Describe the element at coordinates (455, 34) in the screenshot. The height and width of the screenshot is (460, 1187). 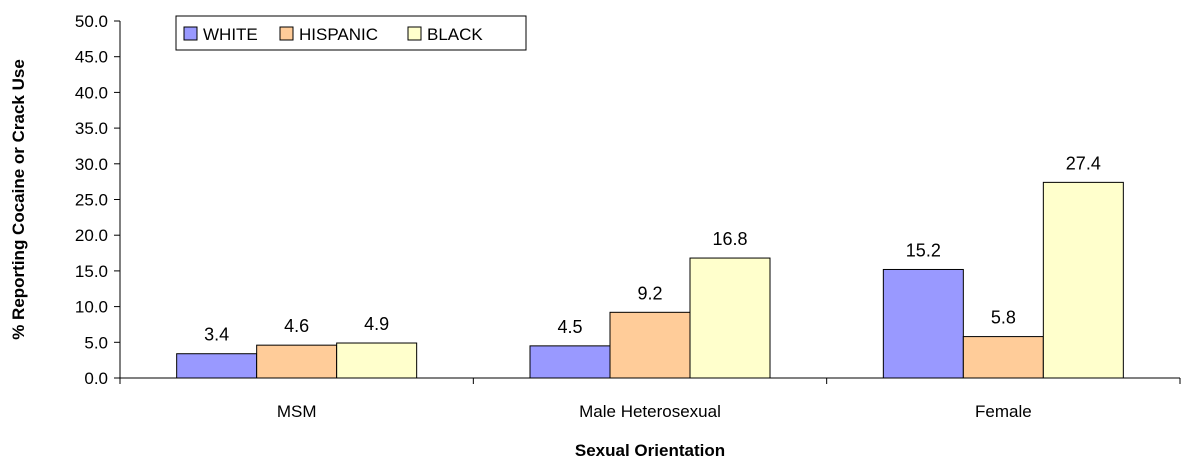
I see `legend-label: BLACK` at that location.